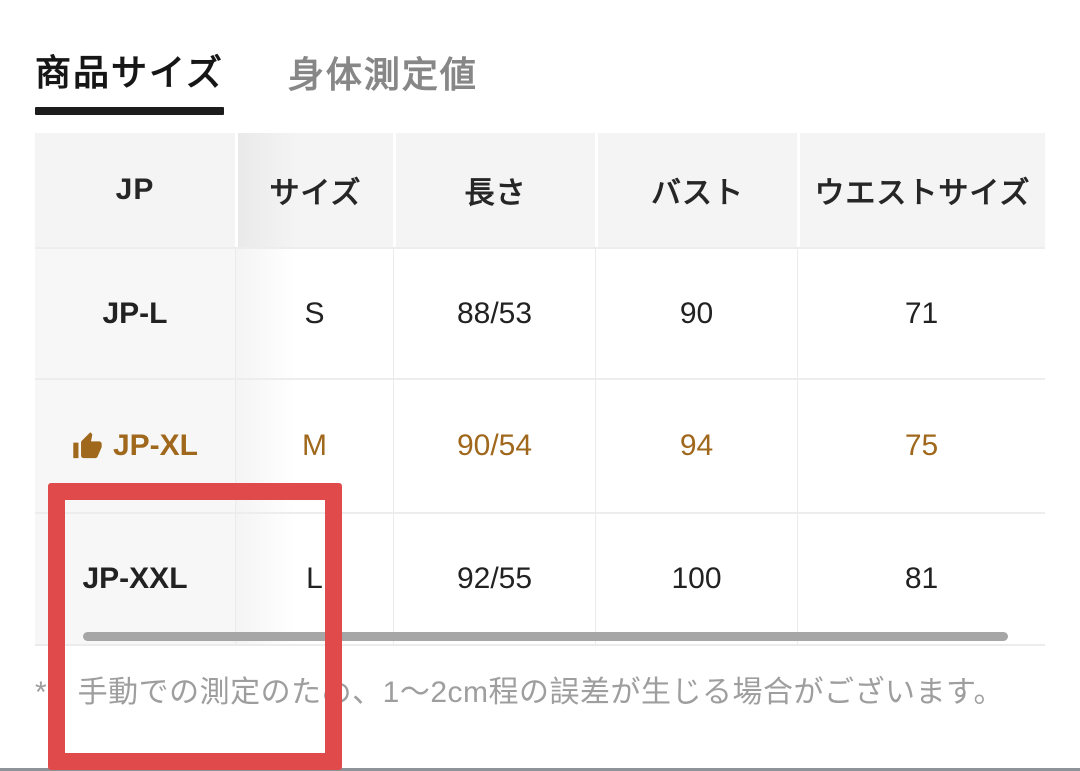  I want to click on measurement-note: *：手動での測定のため、1〜2cm程の誤差が生じる場合がございます。, so click(520, 692).